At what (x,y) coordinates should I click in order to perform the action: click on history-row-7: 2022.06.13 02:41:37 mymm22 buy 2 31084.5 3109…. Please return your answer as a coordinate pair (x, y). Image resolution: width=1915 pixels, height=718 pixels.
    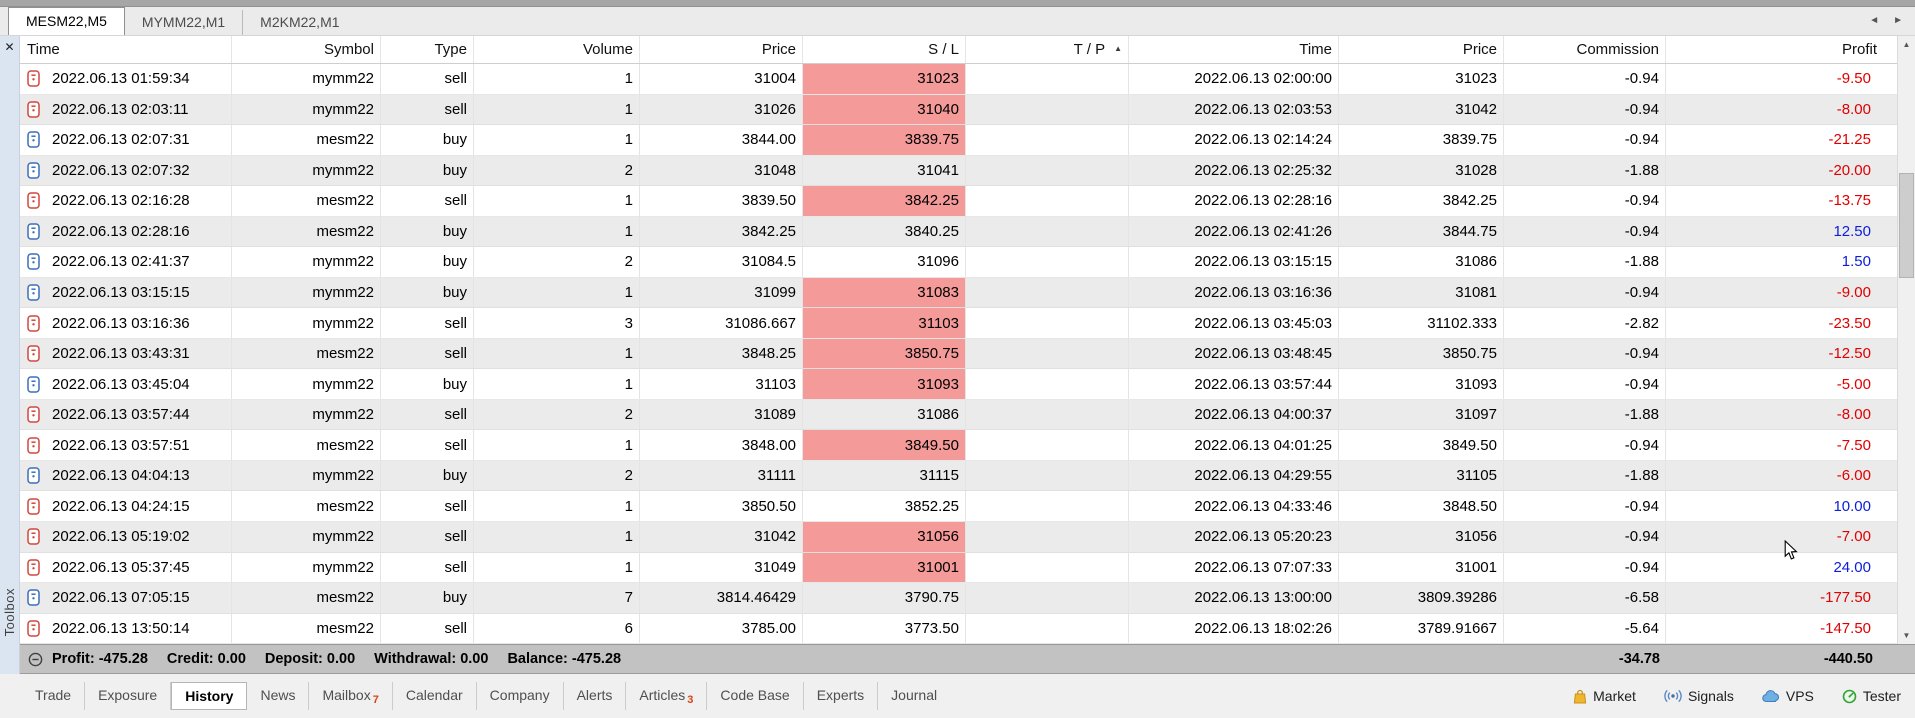
    Looking at the image, I should click on (958, 262).